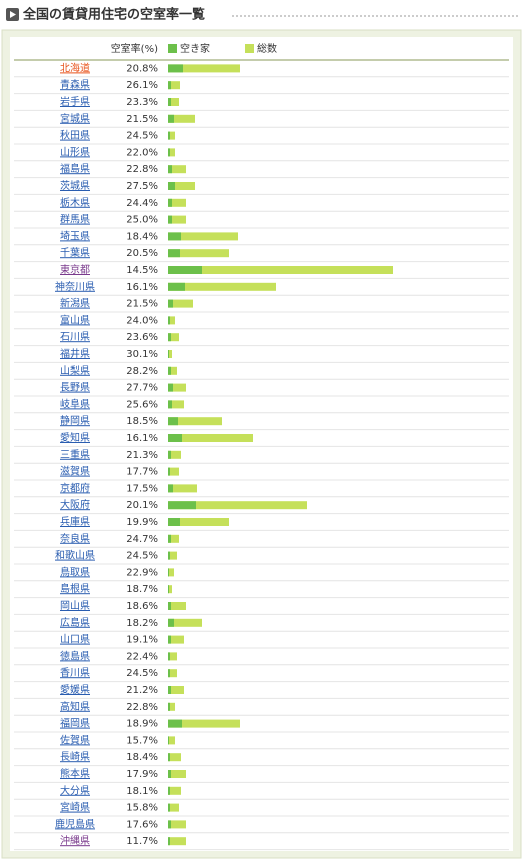 The image size is (523, 864). What do you see at coordinates (75, 840) in the screenshot?
I see `prefecture-link: 沖縄県` at bounding box center [75, 840].